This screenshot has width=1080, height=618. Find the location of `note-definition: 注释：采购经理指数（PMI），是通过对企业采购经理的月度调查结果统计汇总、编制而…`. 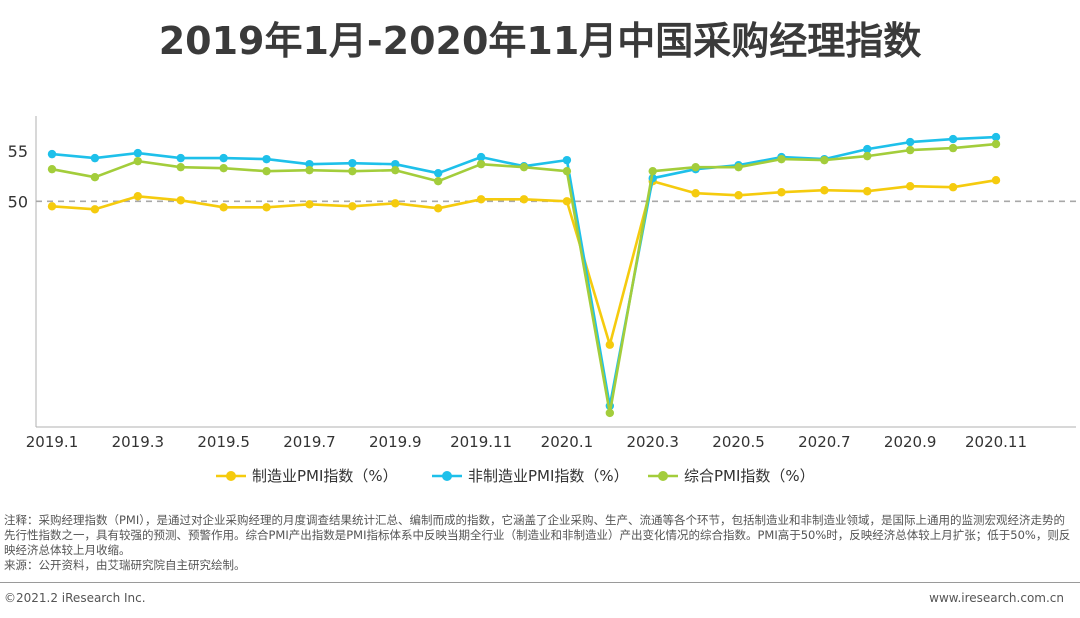

note-definition: 注释：采购经理指数（PMI），是通过对企业采购经理的月度调查结果统计汇总、编制而… is located at coordinates (537, 535).